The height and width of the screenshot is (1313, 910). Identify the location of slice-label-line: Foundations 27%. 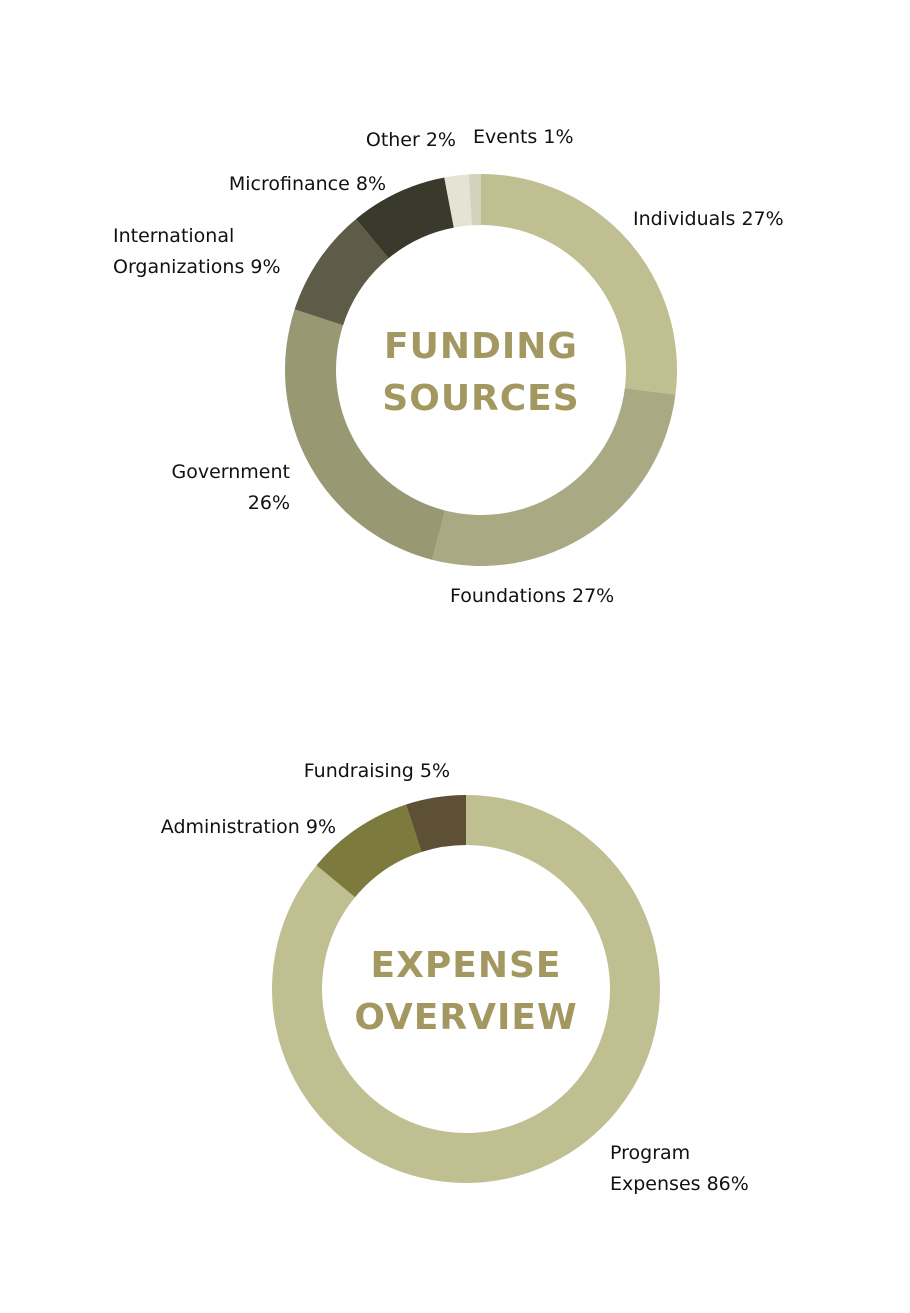
(532, 596).